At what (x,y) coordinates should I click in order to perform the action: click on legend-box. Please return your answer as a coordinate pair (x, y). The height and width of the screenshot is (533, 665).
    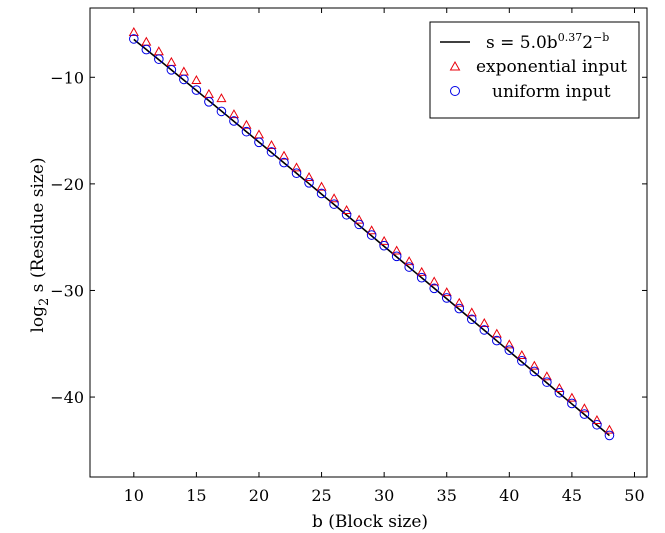
    Looking at the image, I should click on (534, 70).